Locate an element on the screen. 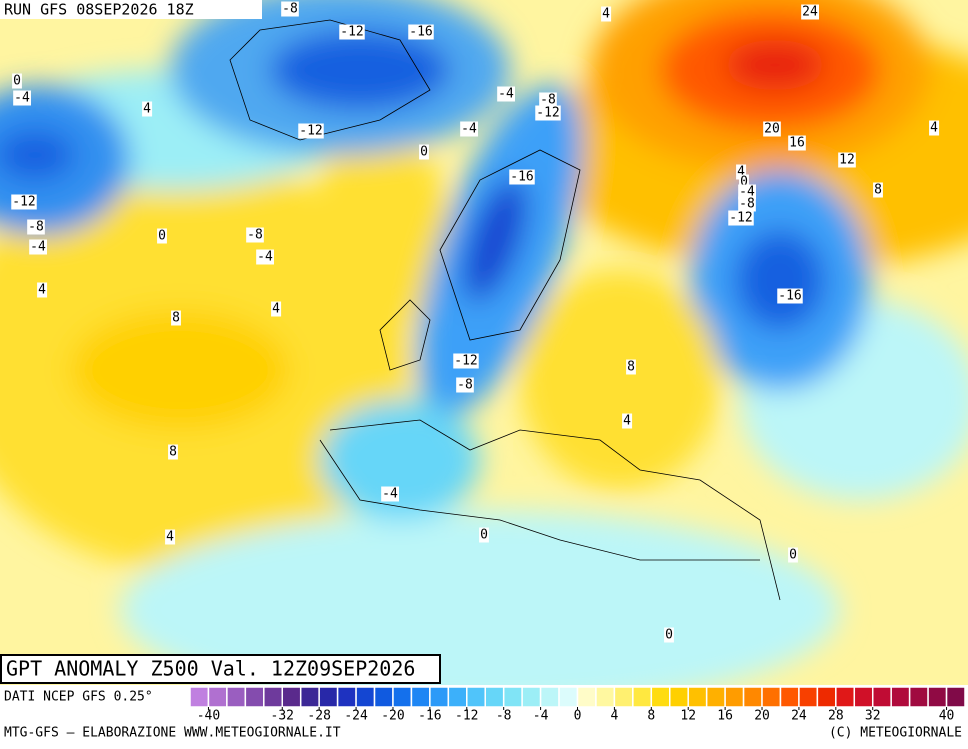  contour-label: 20 is located at coordinates (772, 129).